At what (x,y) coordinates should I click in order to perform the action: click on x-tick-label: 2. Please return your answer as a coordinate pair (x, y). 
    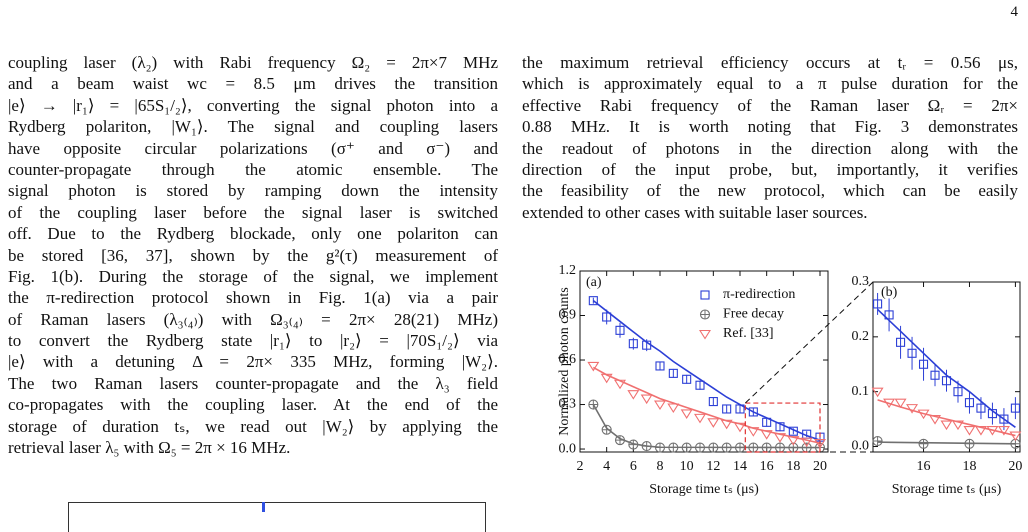
    Looking at the image, I should click on (580, 466).